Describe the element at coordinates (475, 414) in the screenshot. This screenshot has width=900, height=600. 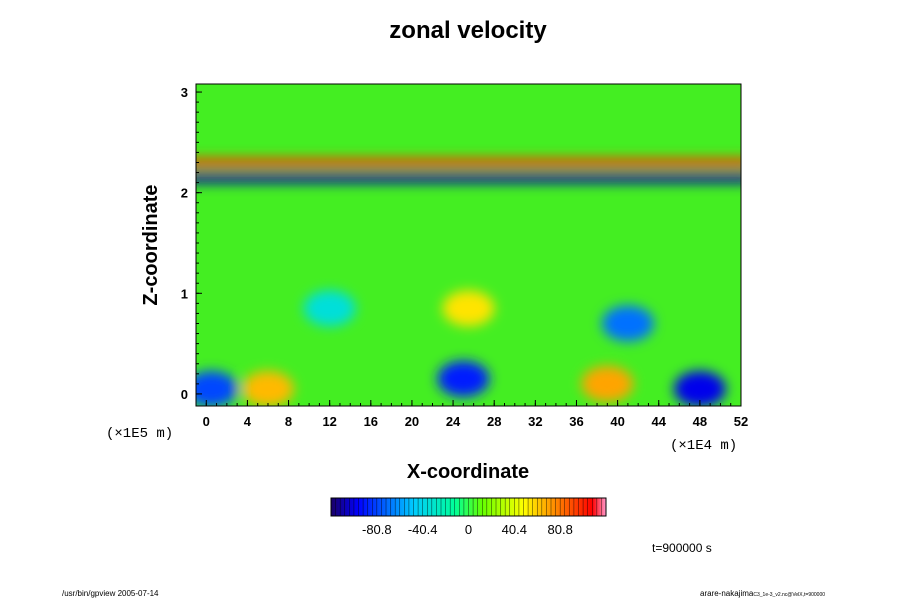
I see `x-axis: 0 4 8 12 16 20 24 28 32 36 40 44 48 52` at that location.